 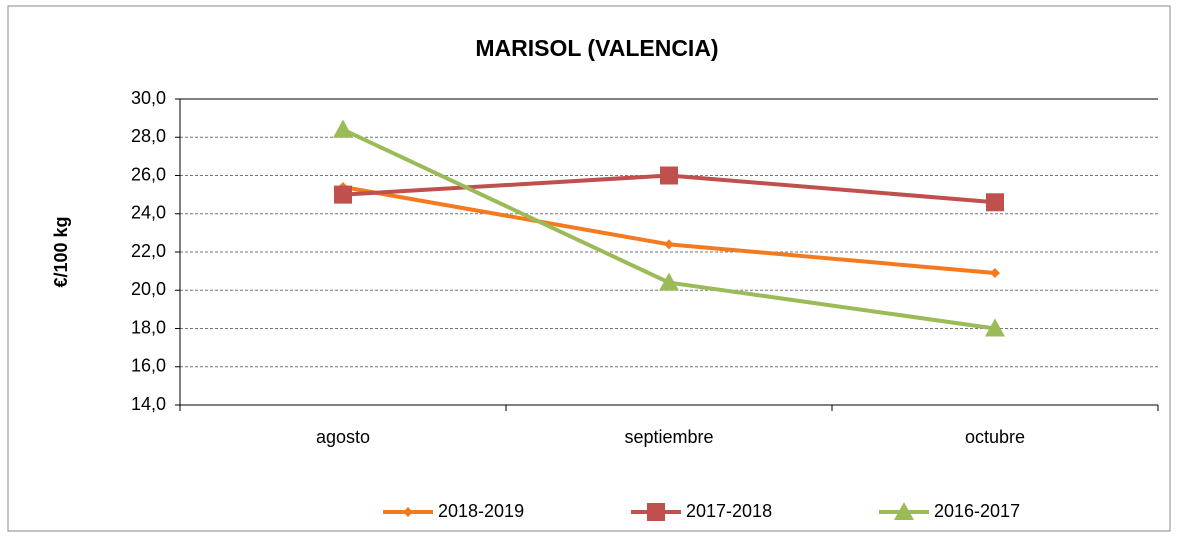 I want to click on y-tick-label: 14,0, so click(x=148, y=404).